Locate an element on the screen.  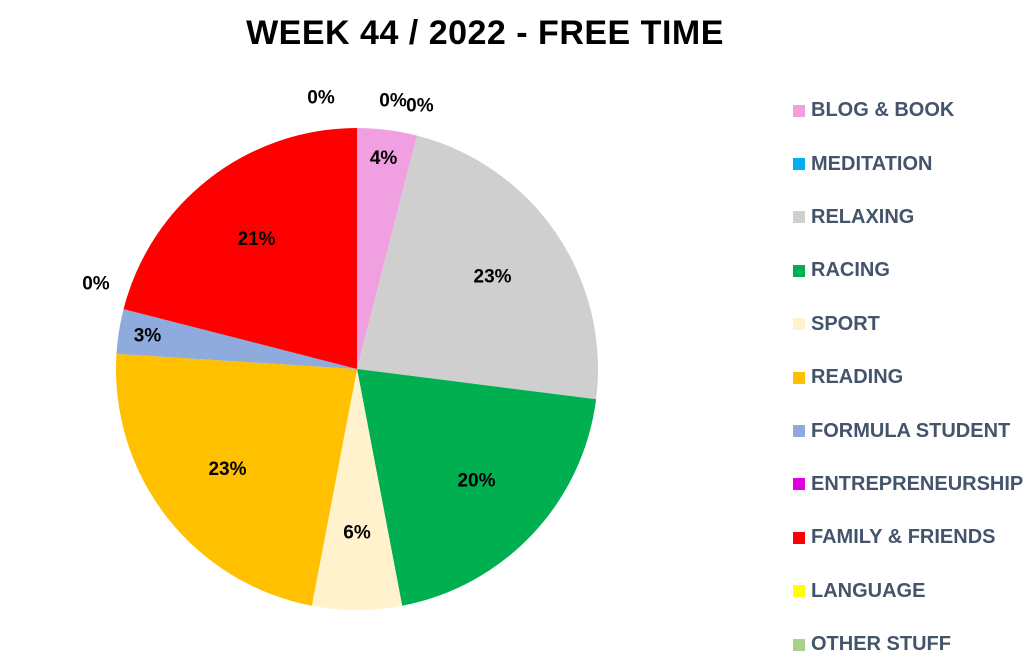
legend-item-family-friends: FAMILY & FRIENDS is located at coordinates (908, 537).